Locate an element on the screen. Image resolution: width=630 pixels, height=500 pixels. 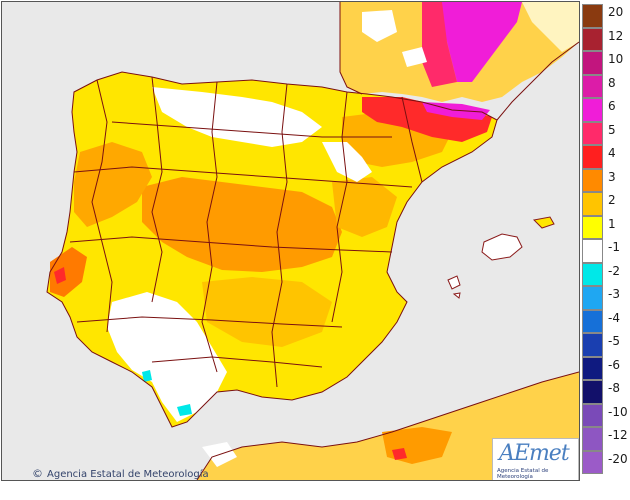
legend-label: -4 is located at coordinates (614, 317).